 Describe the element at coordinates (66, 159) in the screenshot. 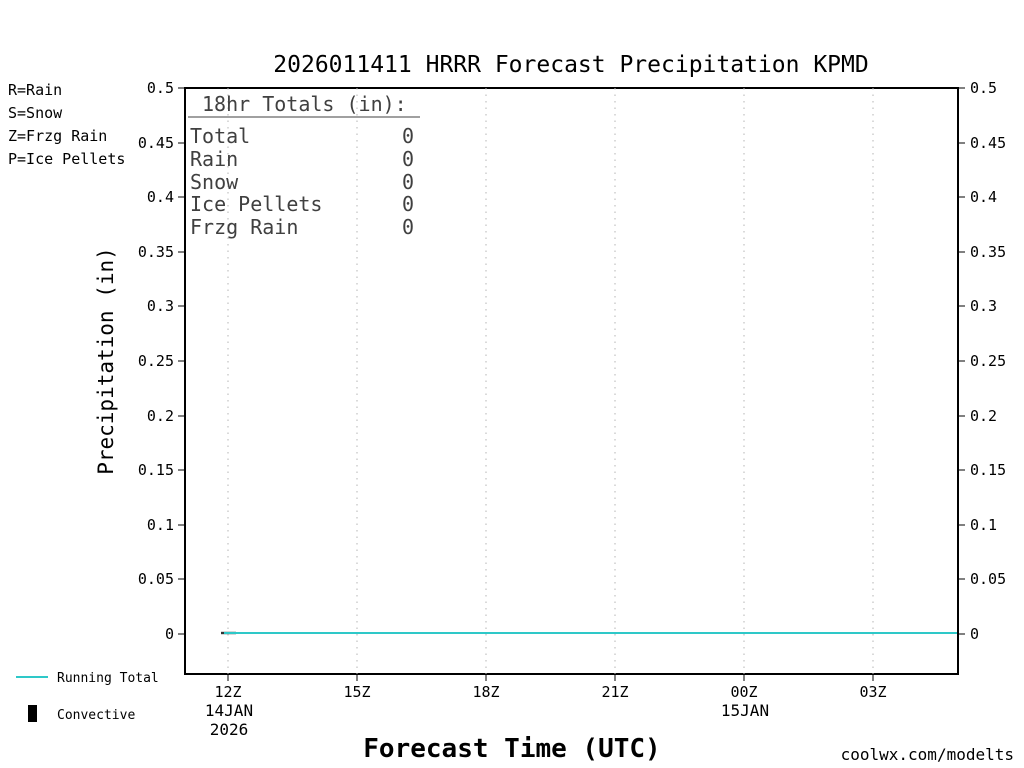

I see `legend-item-ice-pellets: P=Ice Pellets` at that location.